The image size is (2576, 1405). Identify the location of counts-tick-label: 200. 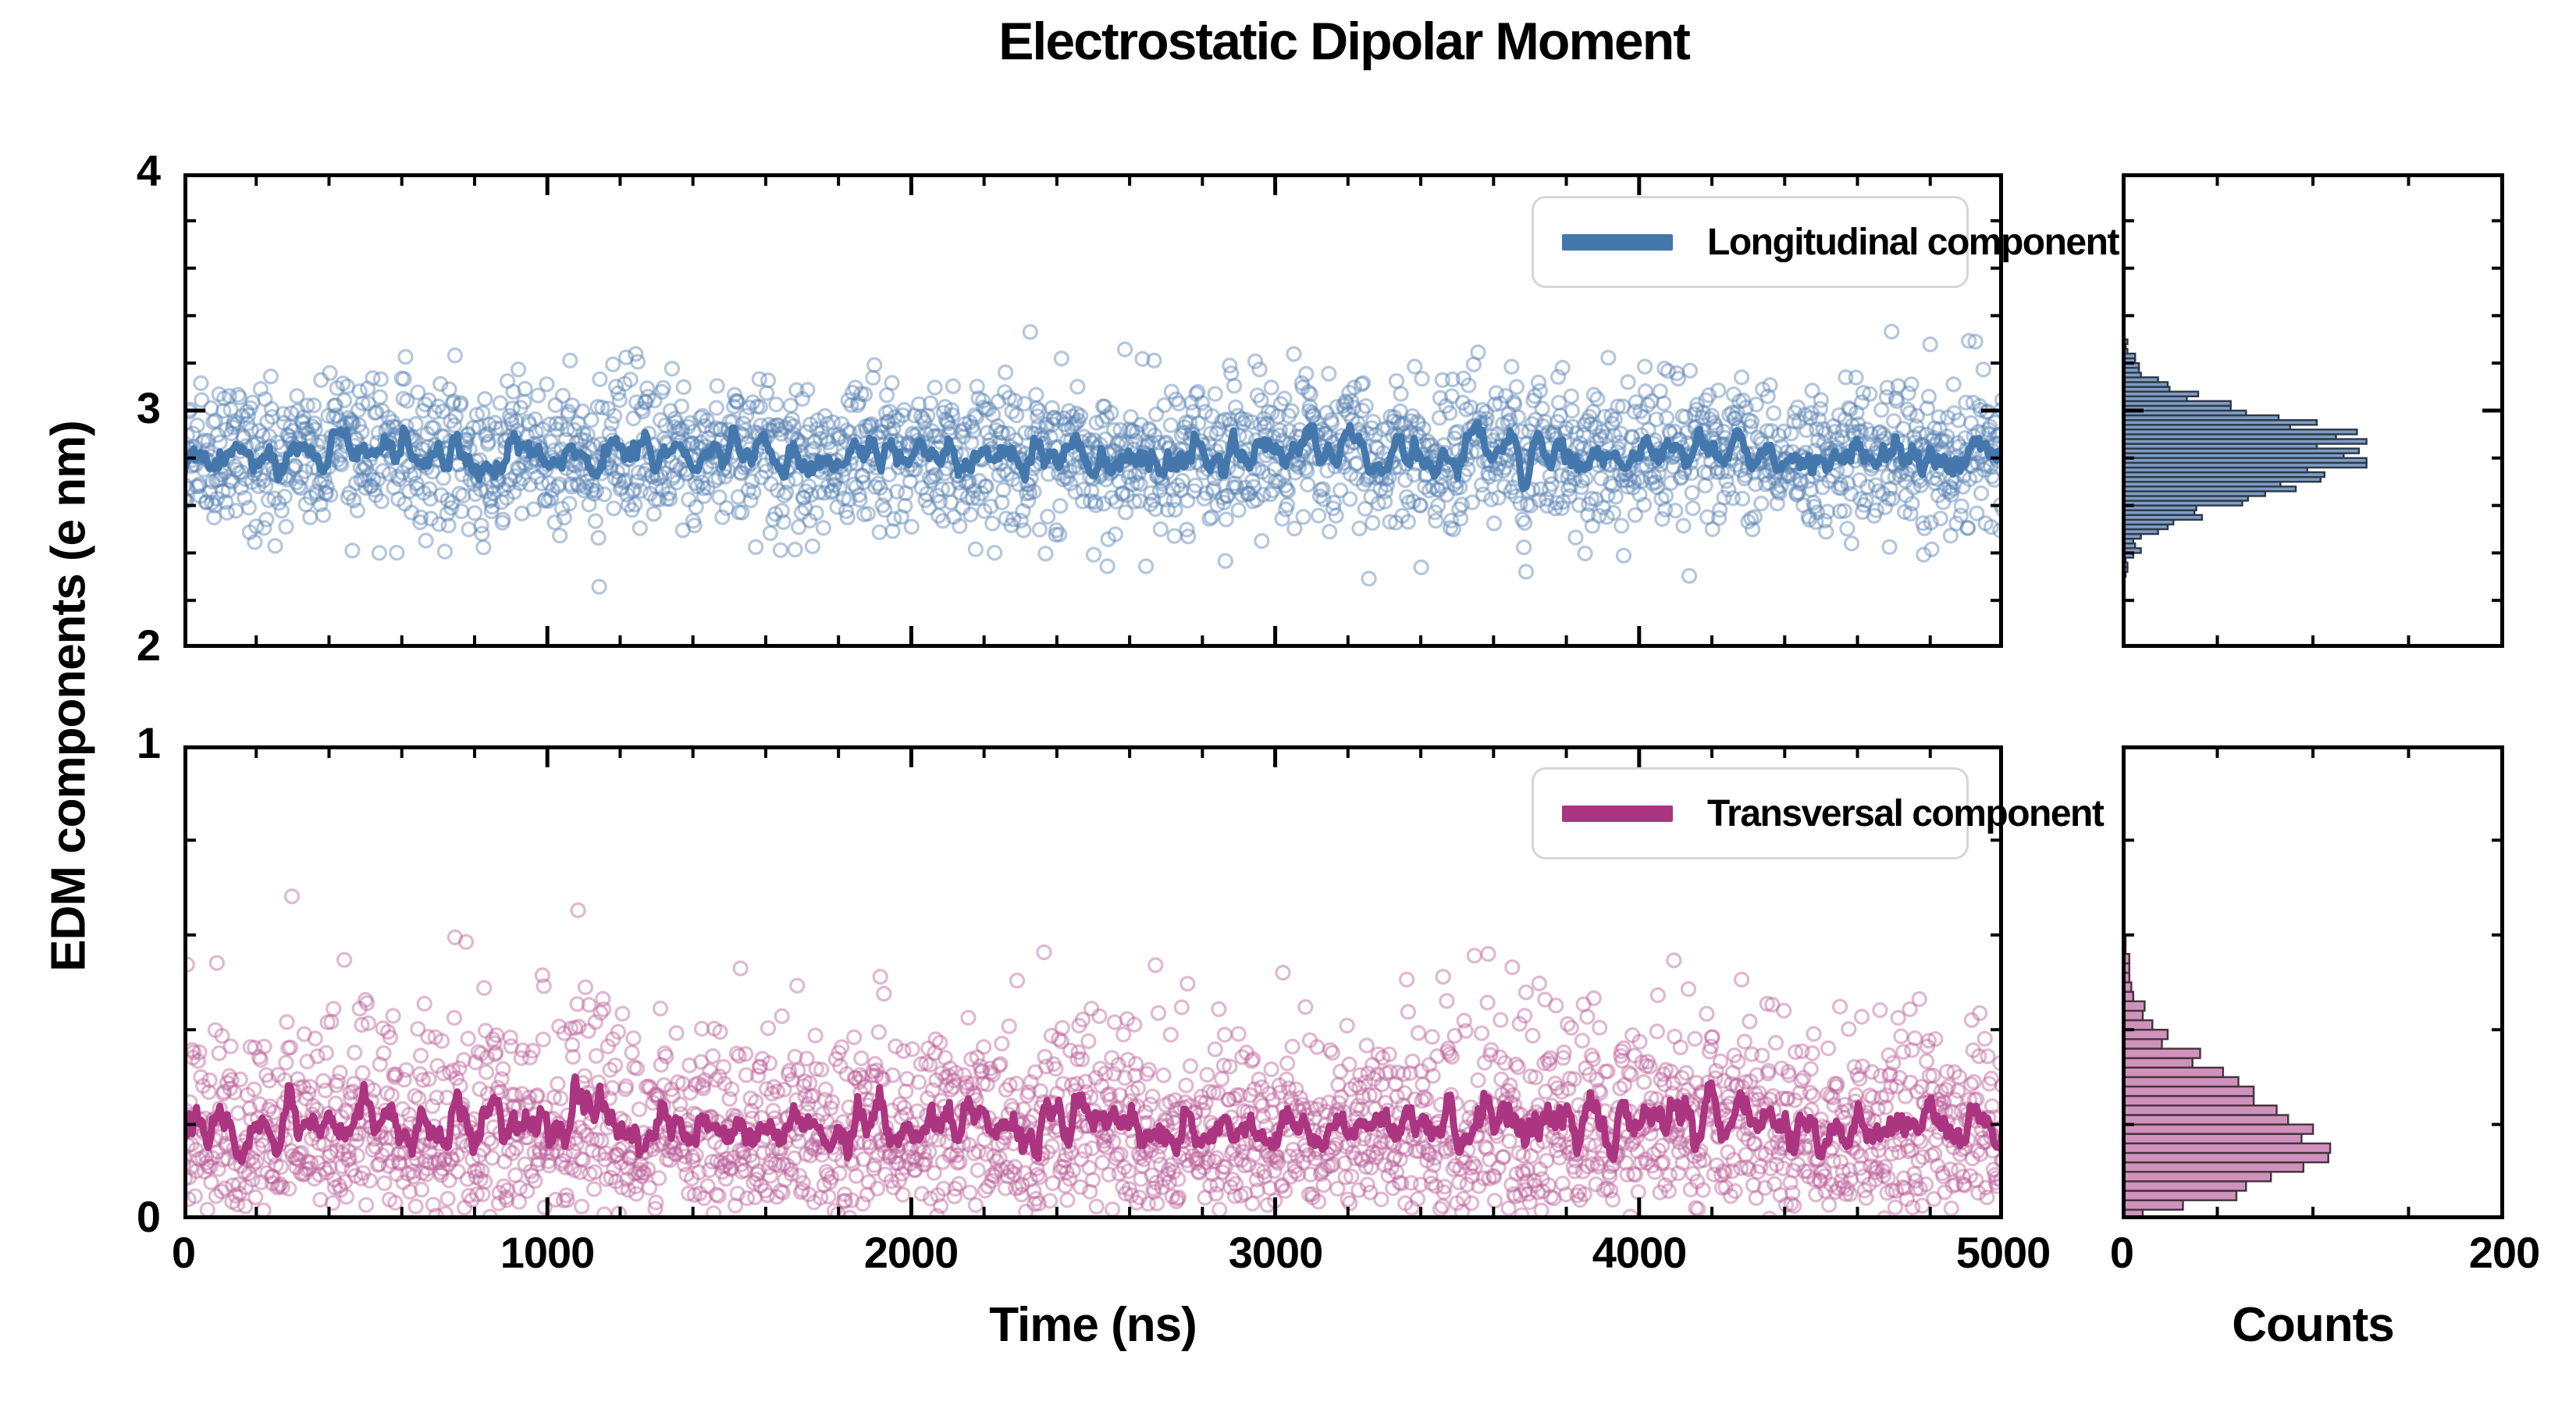
(2504, 1252).